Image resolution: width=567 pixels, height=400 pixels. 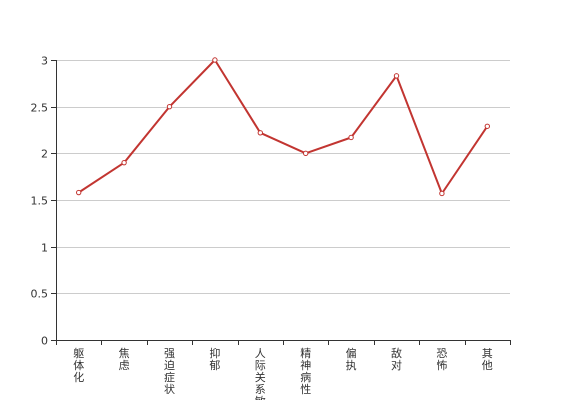 I want to click on x-tick-label: 抑郁, so click(x=214, y=359).